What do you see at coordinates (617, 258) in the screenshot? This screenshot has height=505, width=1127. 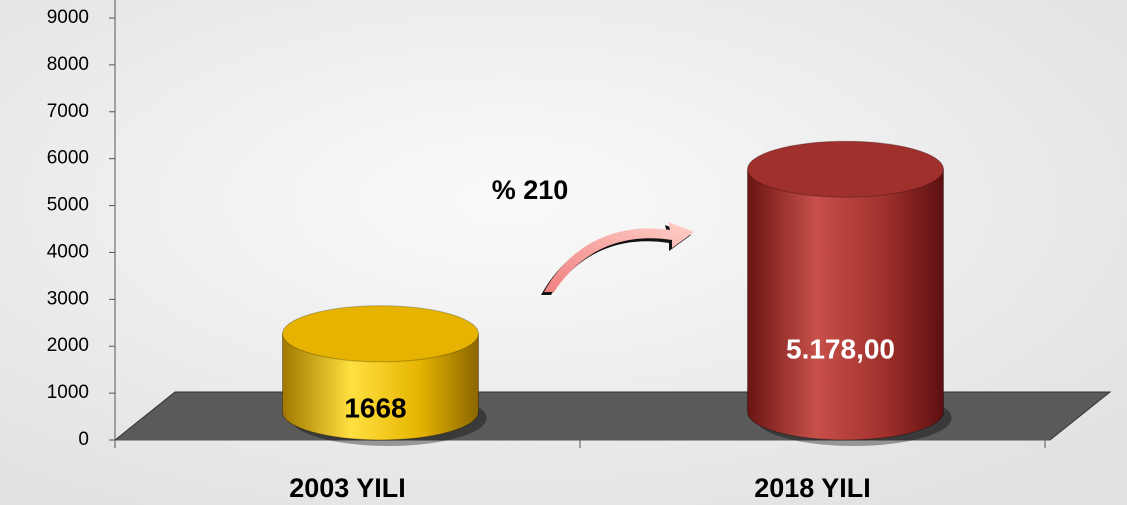 I see `arrow` at bounding box center [617, 258].